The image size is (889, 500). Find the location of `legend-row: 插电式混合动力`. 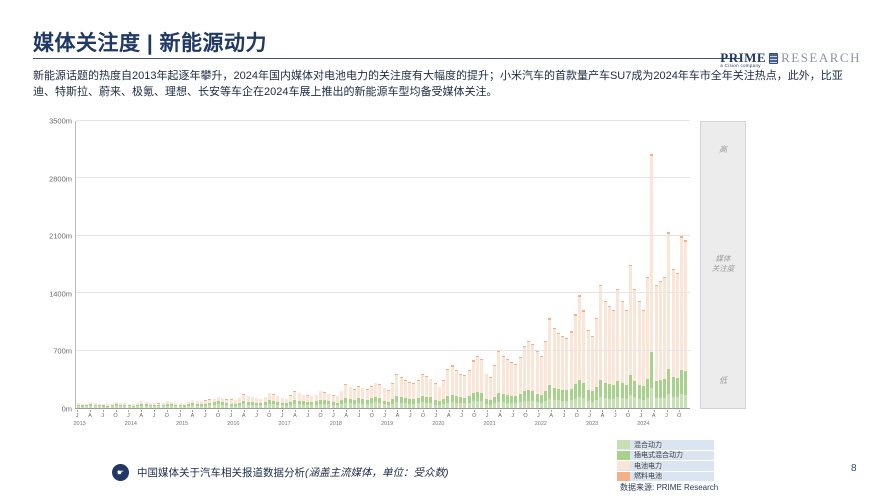

legend-row: 插电式混合动力 is located at coordinates (665, 455).